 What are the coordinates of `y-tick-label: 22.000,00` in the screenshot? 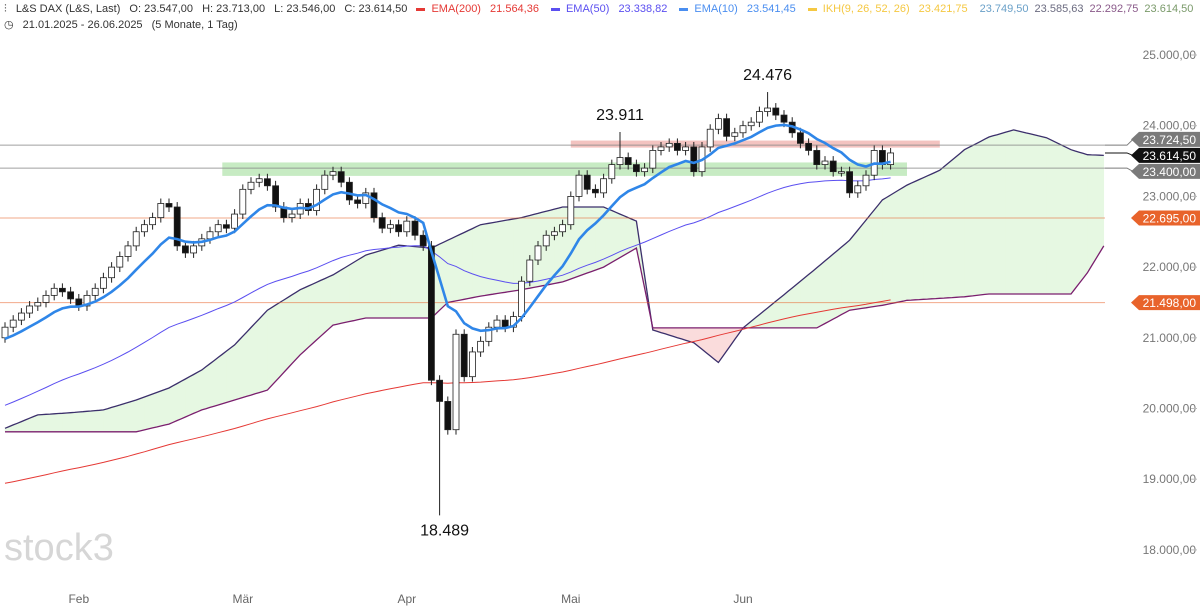 It's located at (1170, 267).